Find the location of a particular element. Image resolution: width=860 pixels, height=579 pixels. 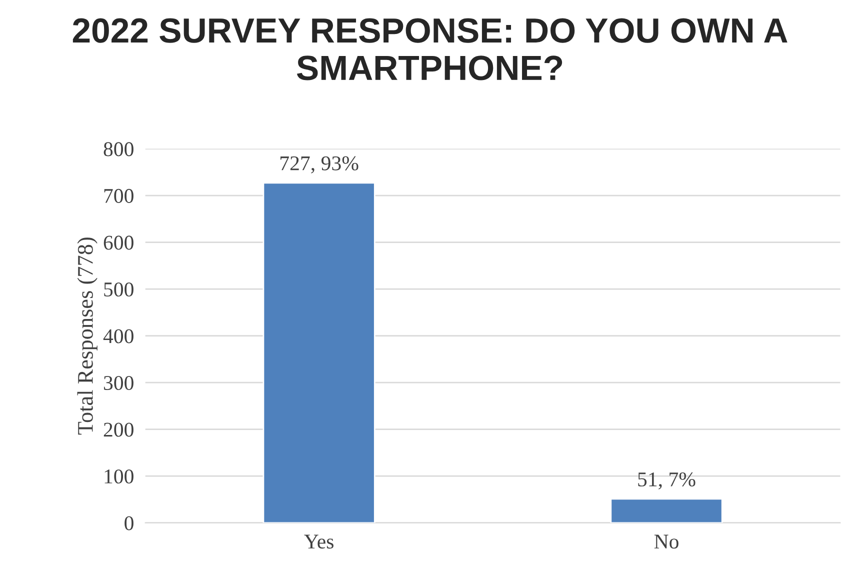

x-tick-label: No is located at coordinates (666, 541).